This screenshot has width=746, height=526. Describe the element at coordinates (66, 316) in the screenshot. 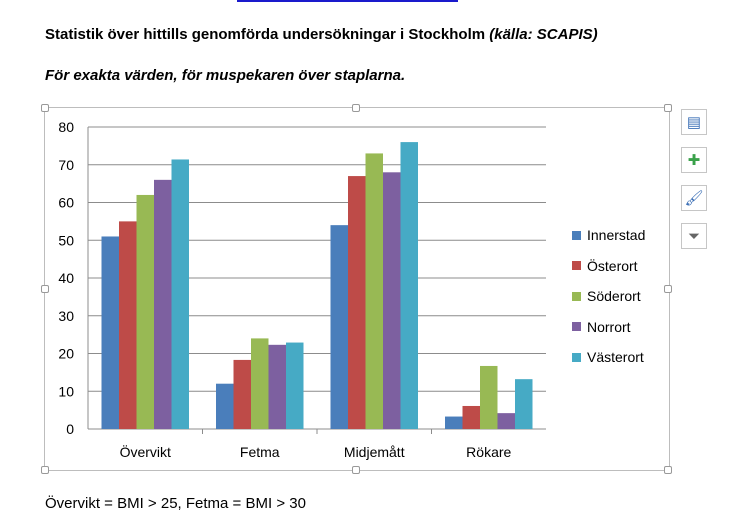

I see `y-tick-label: 30` at that location.